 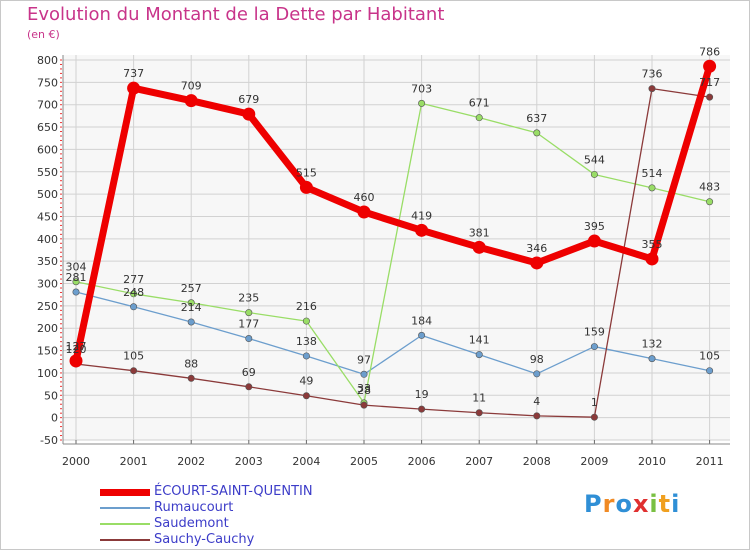 What do you see at coordinates (479, 340) in the screenshot?
I see `data-label: 141` at bounding box center [479, 340].